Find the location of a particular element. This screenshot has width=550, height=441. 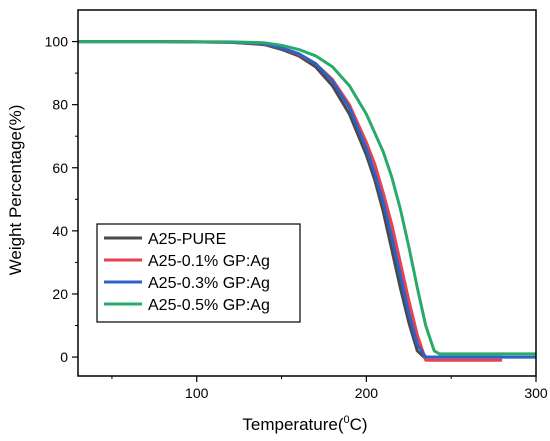

legend-label-0: A25-PURE is located at coordinates (187, 239).